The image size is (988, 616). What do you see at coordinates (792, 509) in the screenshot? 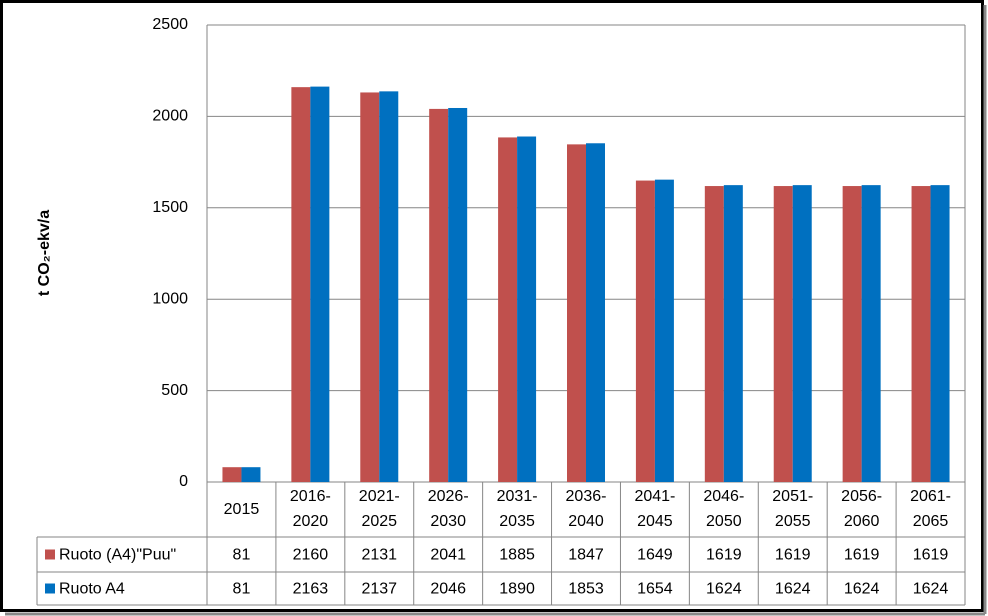
I see `x-tick-label: 2051- 2055` at bounding box center [792, 509].